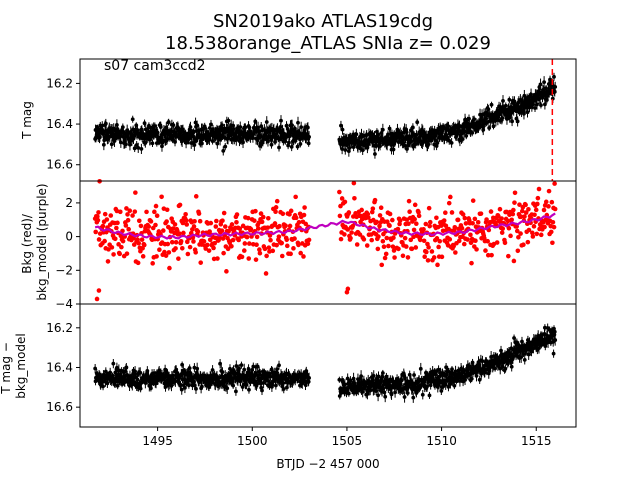 The height and width of the screenshot is (480, 640). I want to click on bkg-outlier-point, so click(97, 299).